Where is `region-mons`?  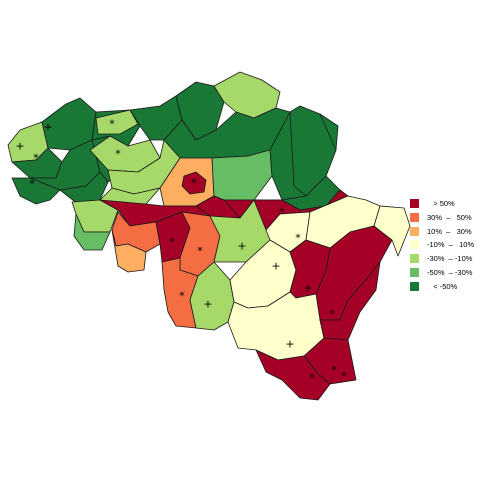
region-mons is located at coordinates (129, 251).